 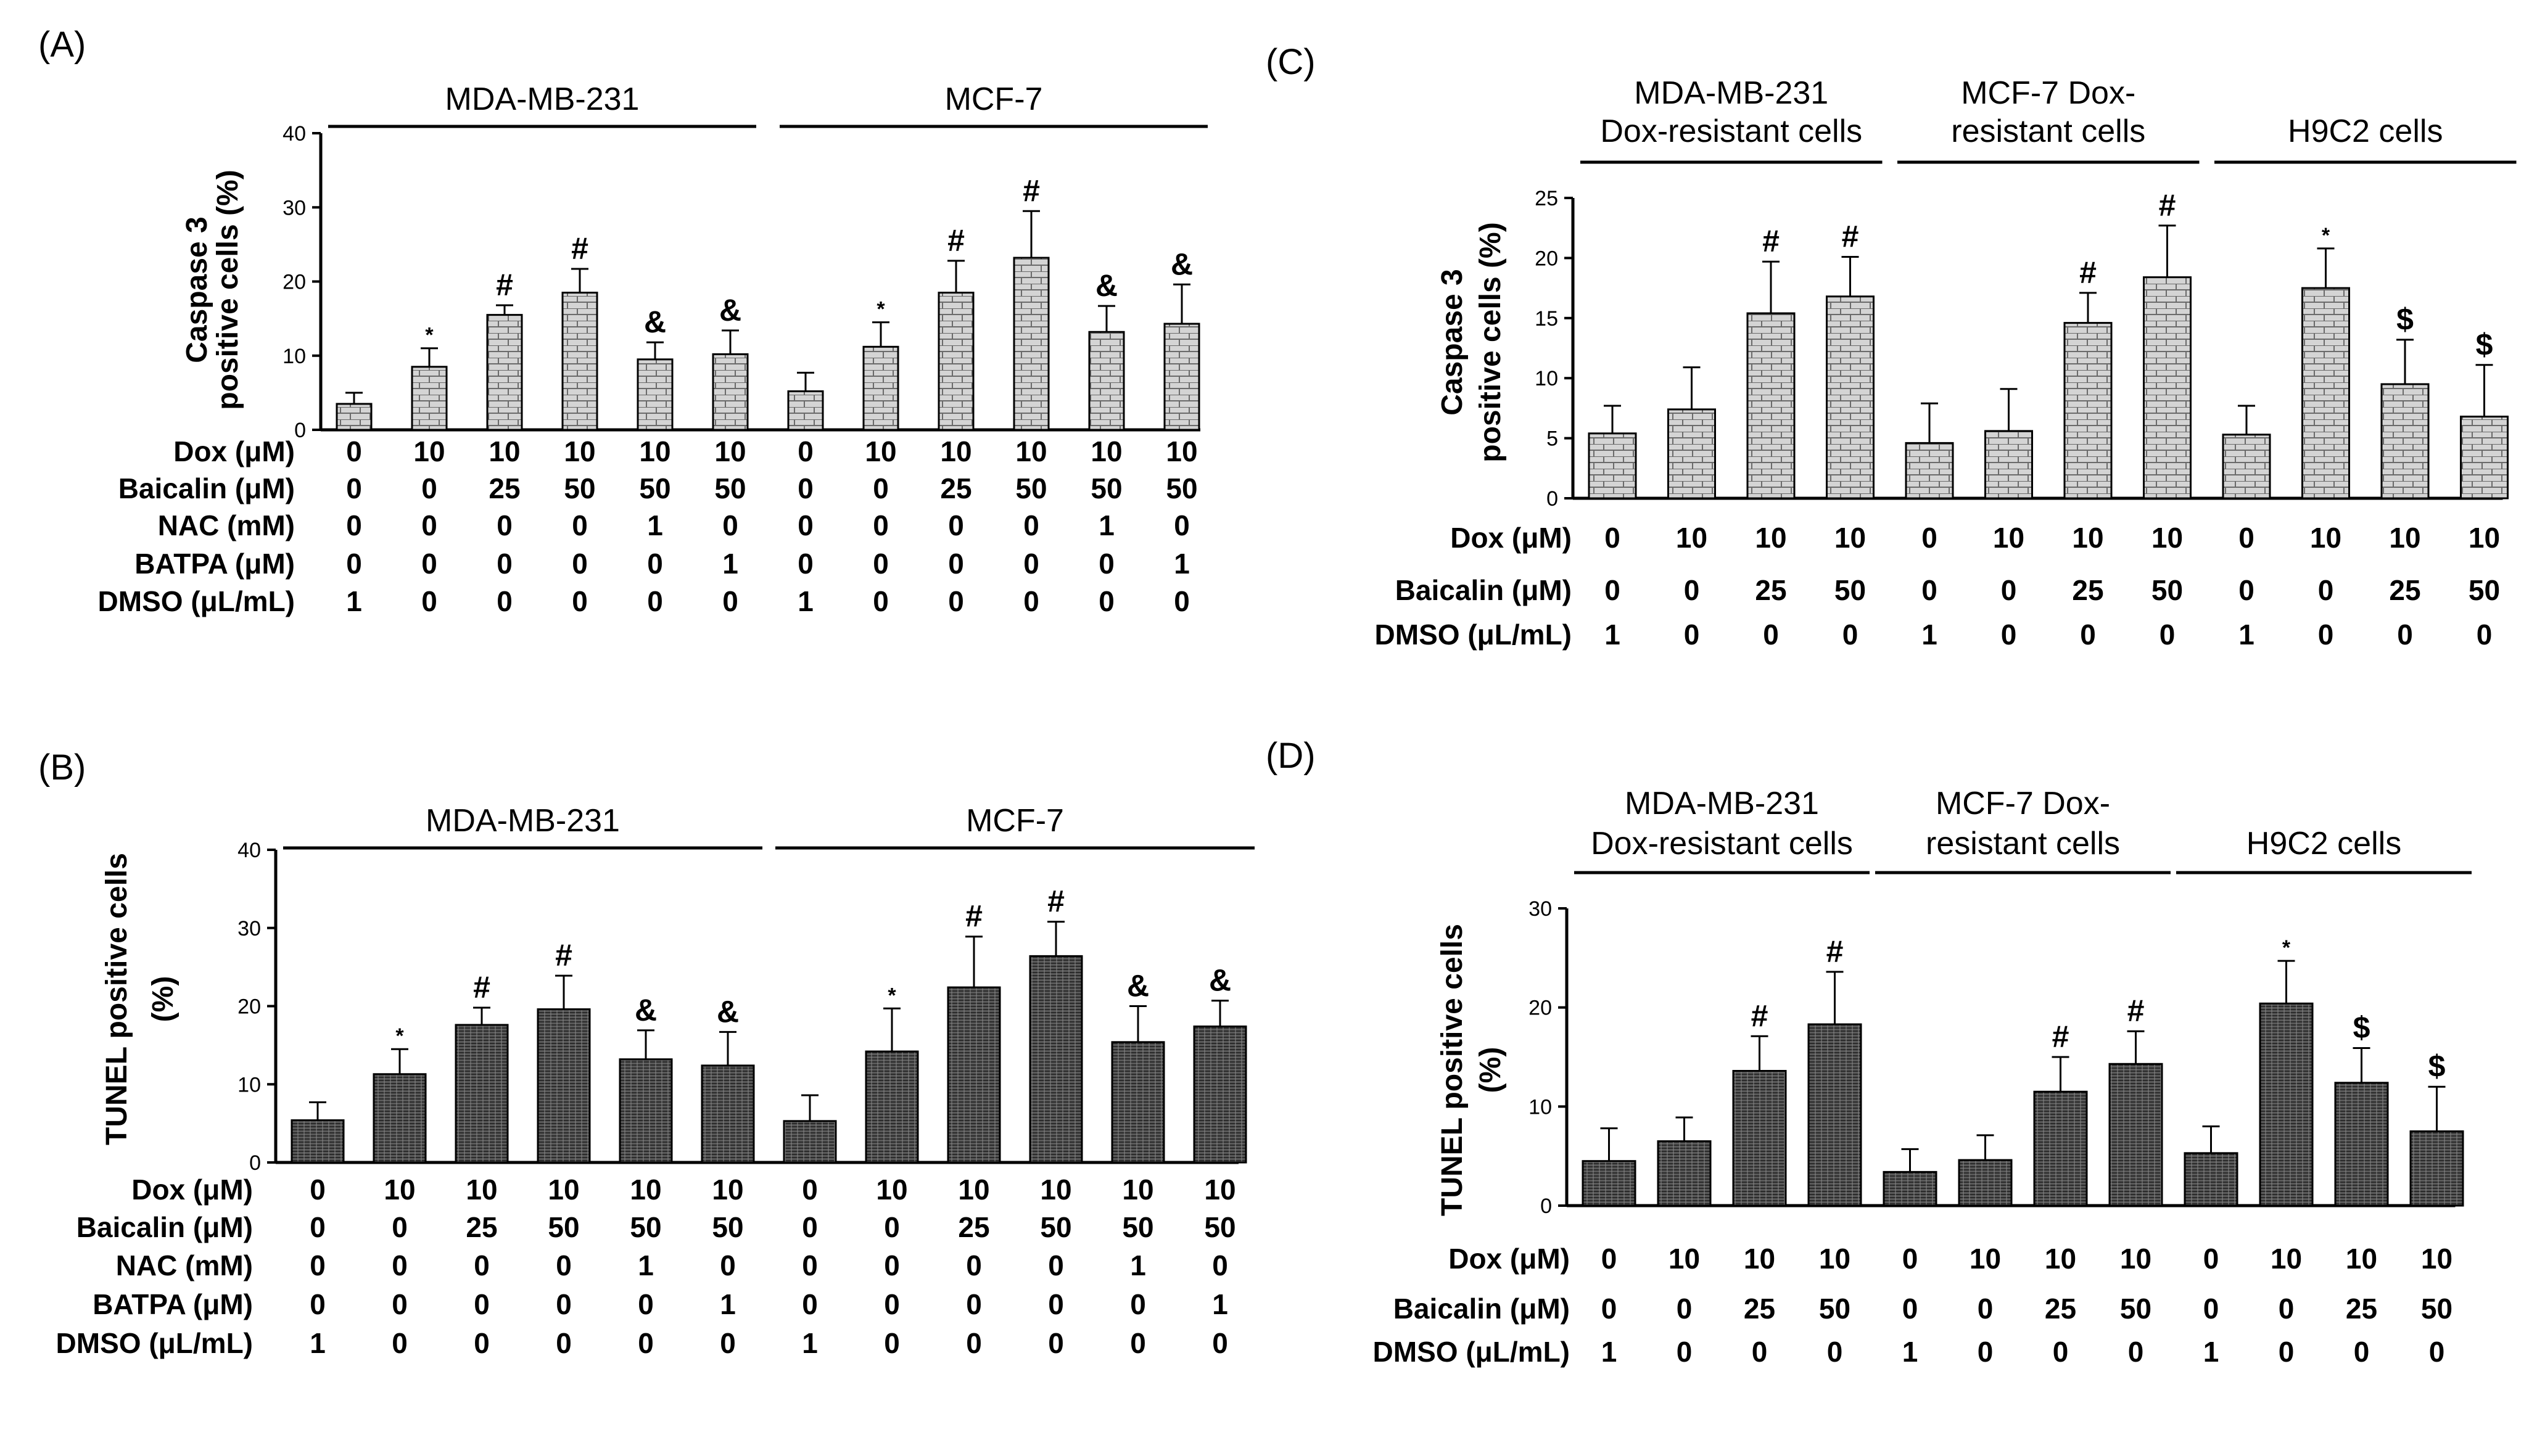 What do you see at coordinates (994, 99) in the screenshot?
I see `group-label: MCF-7` at bounding box center [994, 99].